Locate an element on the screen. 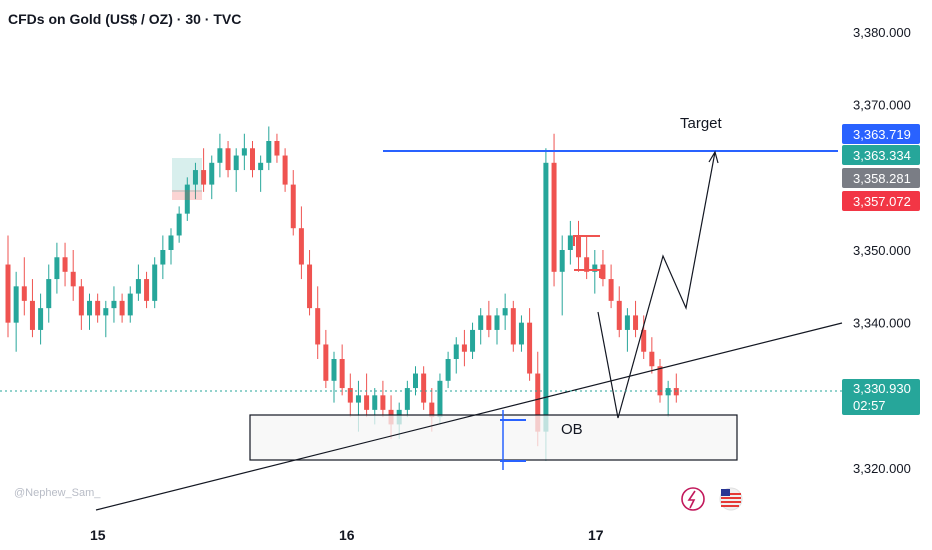 The height and width of the screenshot is (550, 932). y-tick-label: 3,340.000 is located at coordinates (882, 323).